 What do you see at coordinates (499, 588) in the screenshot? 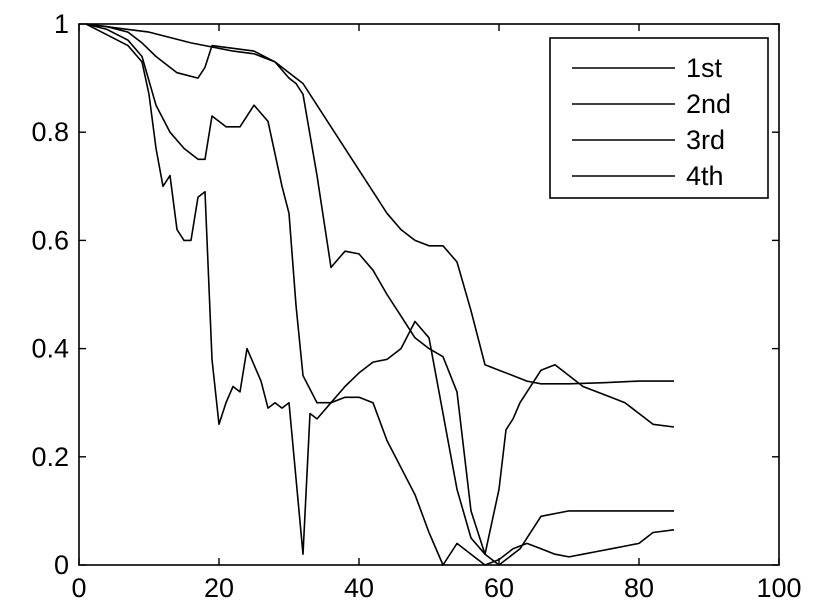
I see `x-tick-label: 60` at bounding box center [499, 588].